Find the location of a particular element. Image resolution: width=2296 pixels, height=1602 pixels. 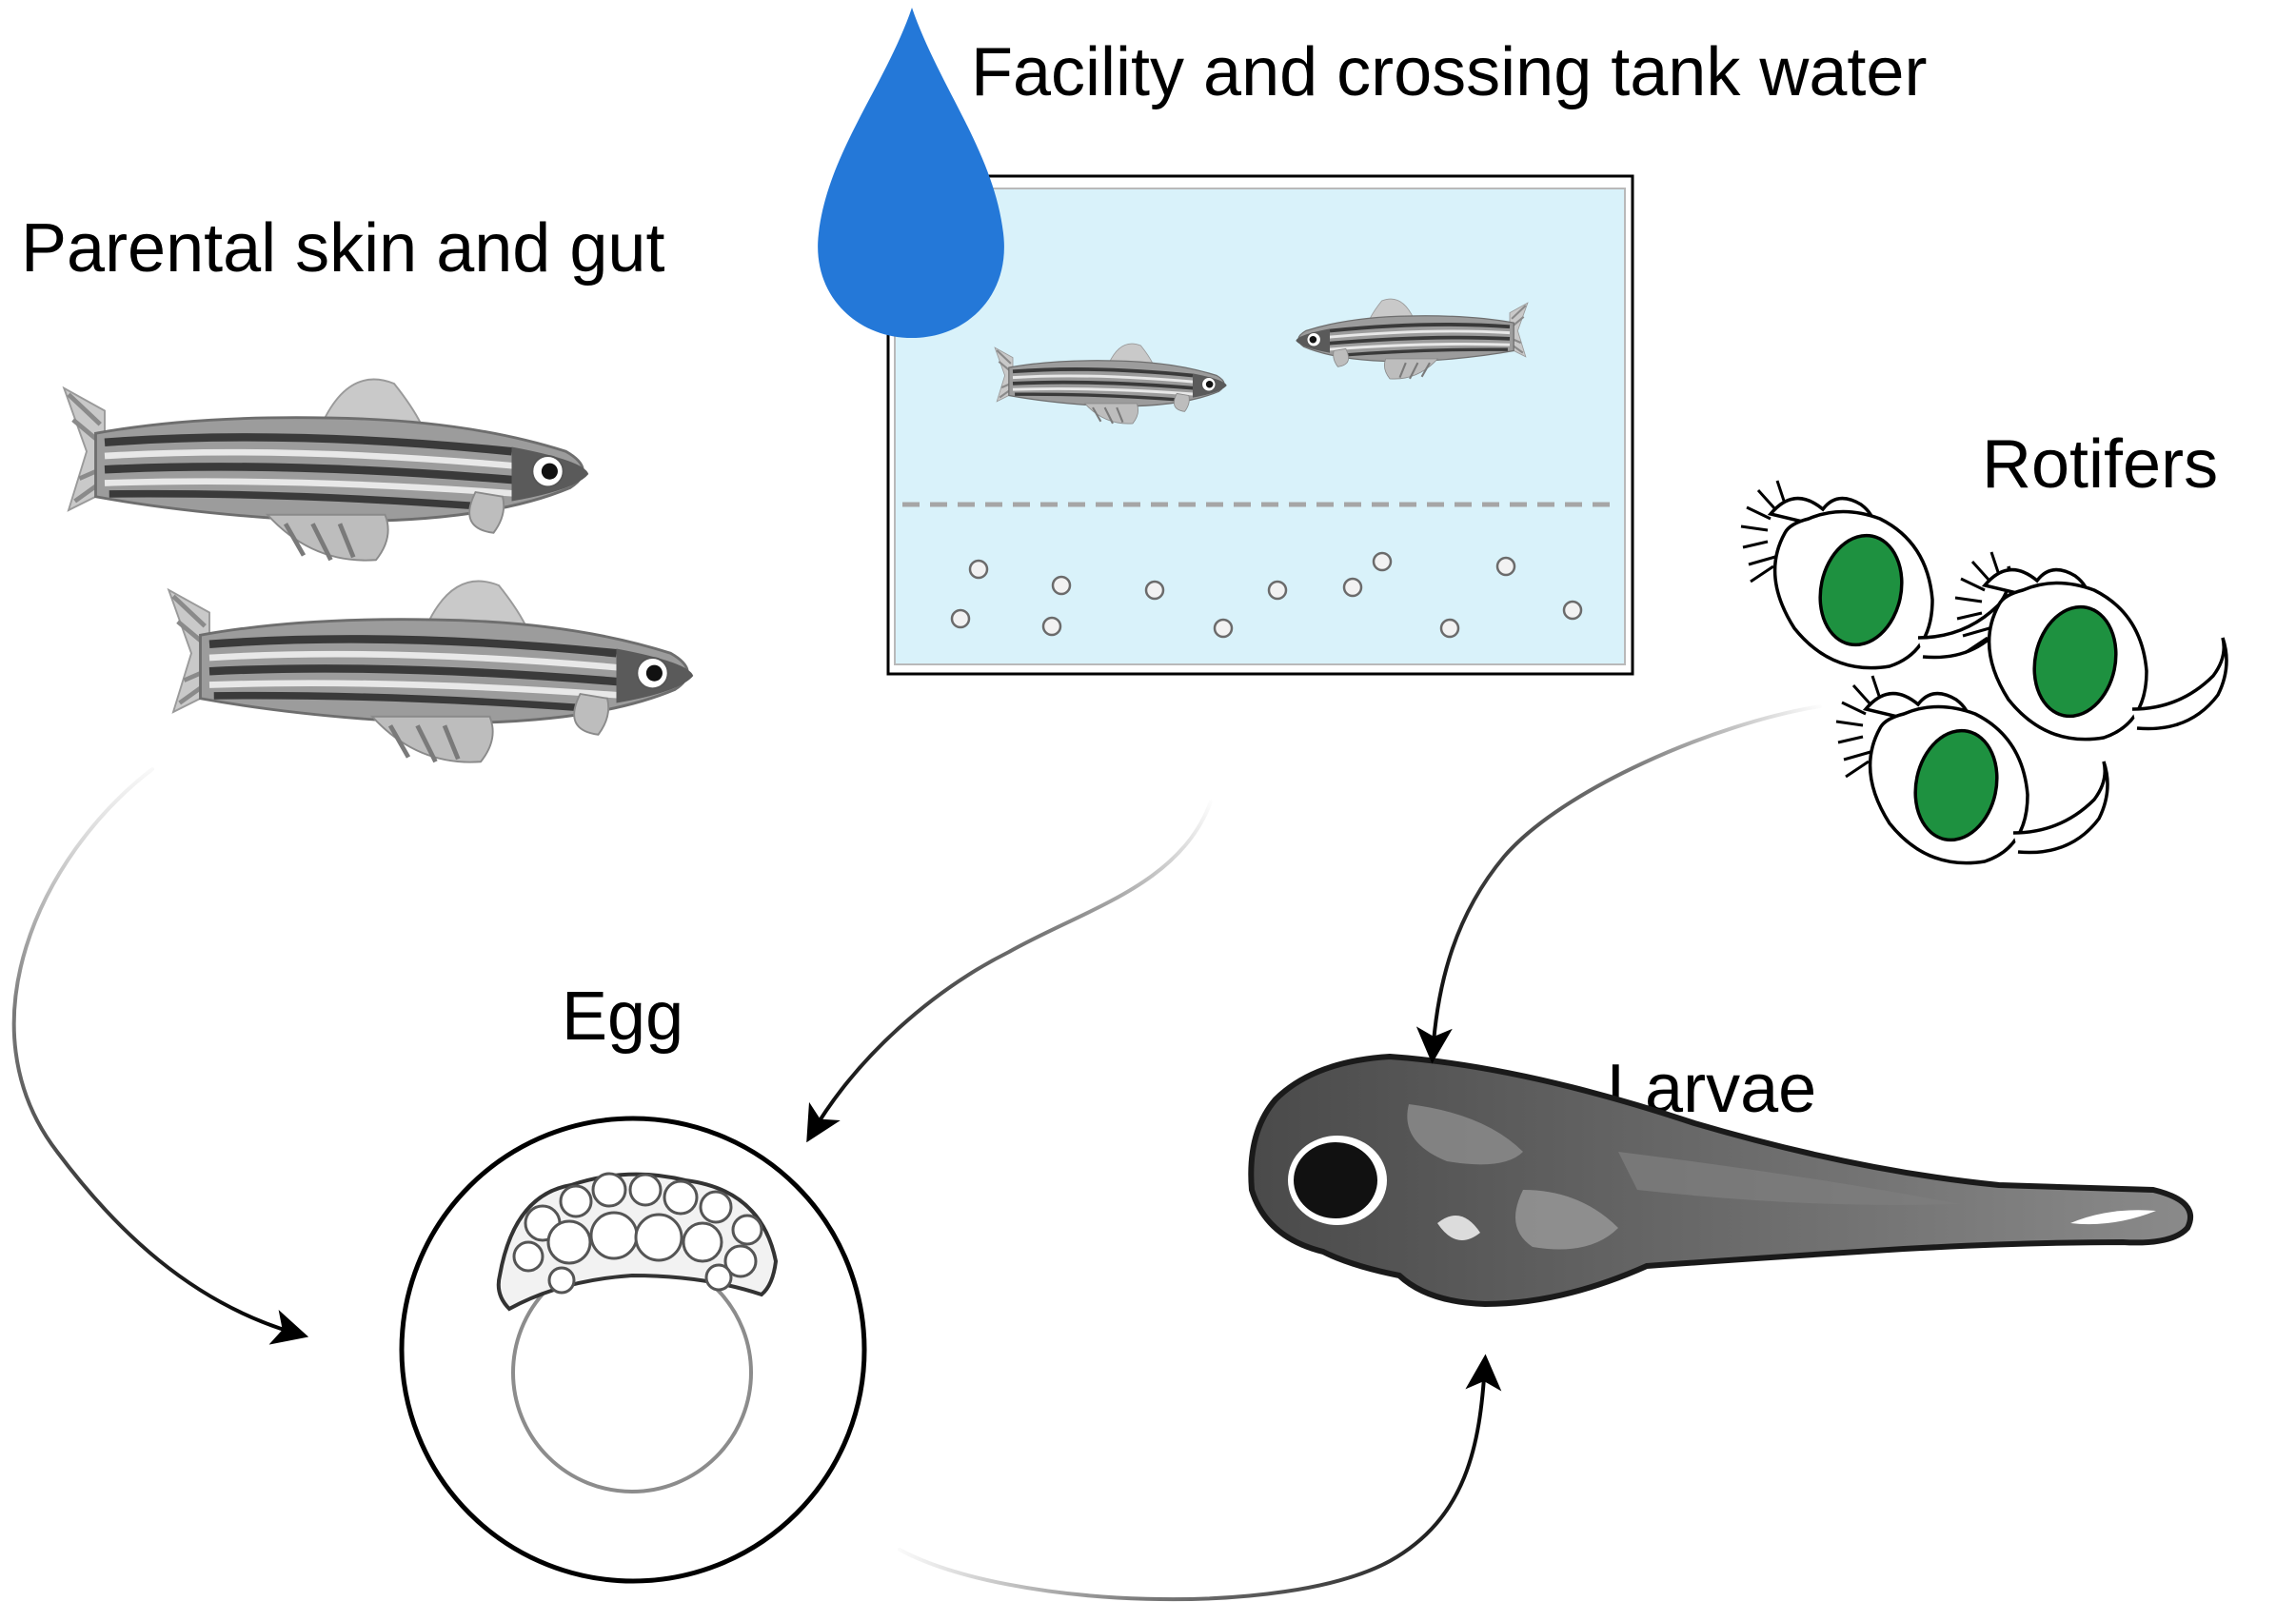

tank-eggs is located at coordinates (1266, 595).